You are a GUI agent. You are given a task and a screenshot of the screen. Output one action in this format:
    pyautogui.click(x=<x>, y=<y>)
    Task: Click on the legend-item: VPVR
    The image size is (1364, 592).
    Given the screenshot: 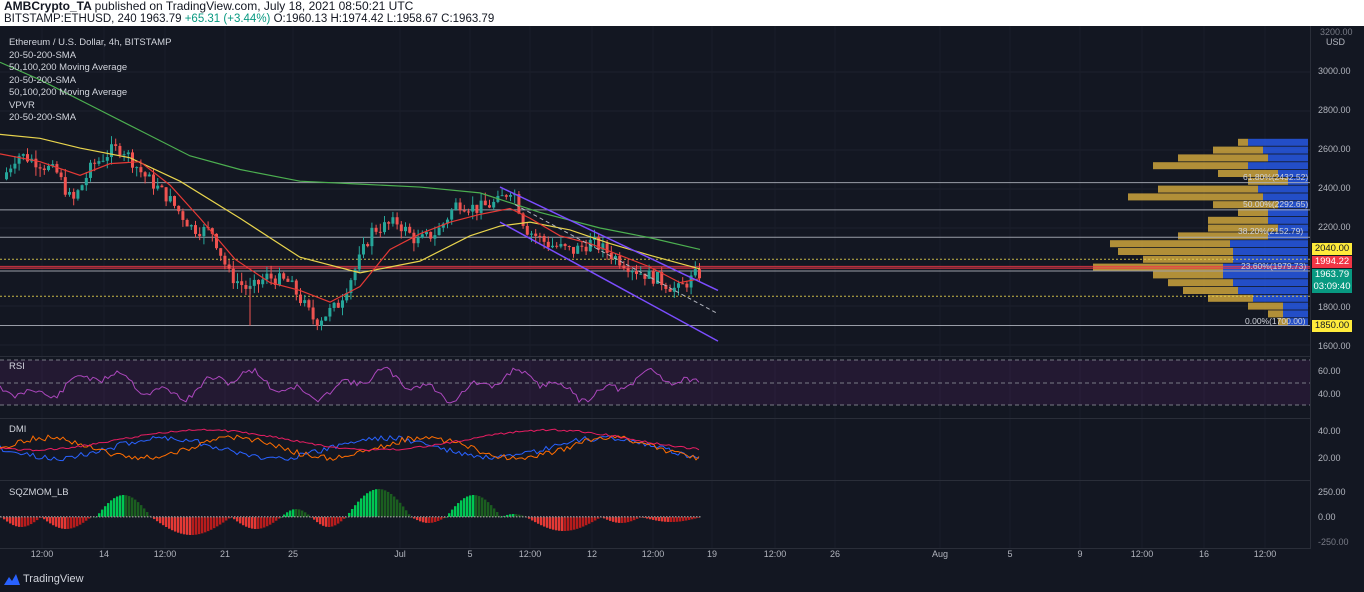 What is the action you would take?
    pyautogui.click(x=22, y=105)
    